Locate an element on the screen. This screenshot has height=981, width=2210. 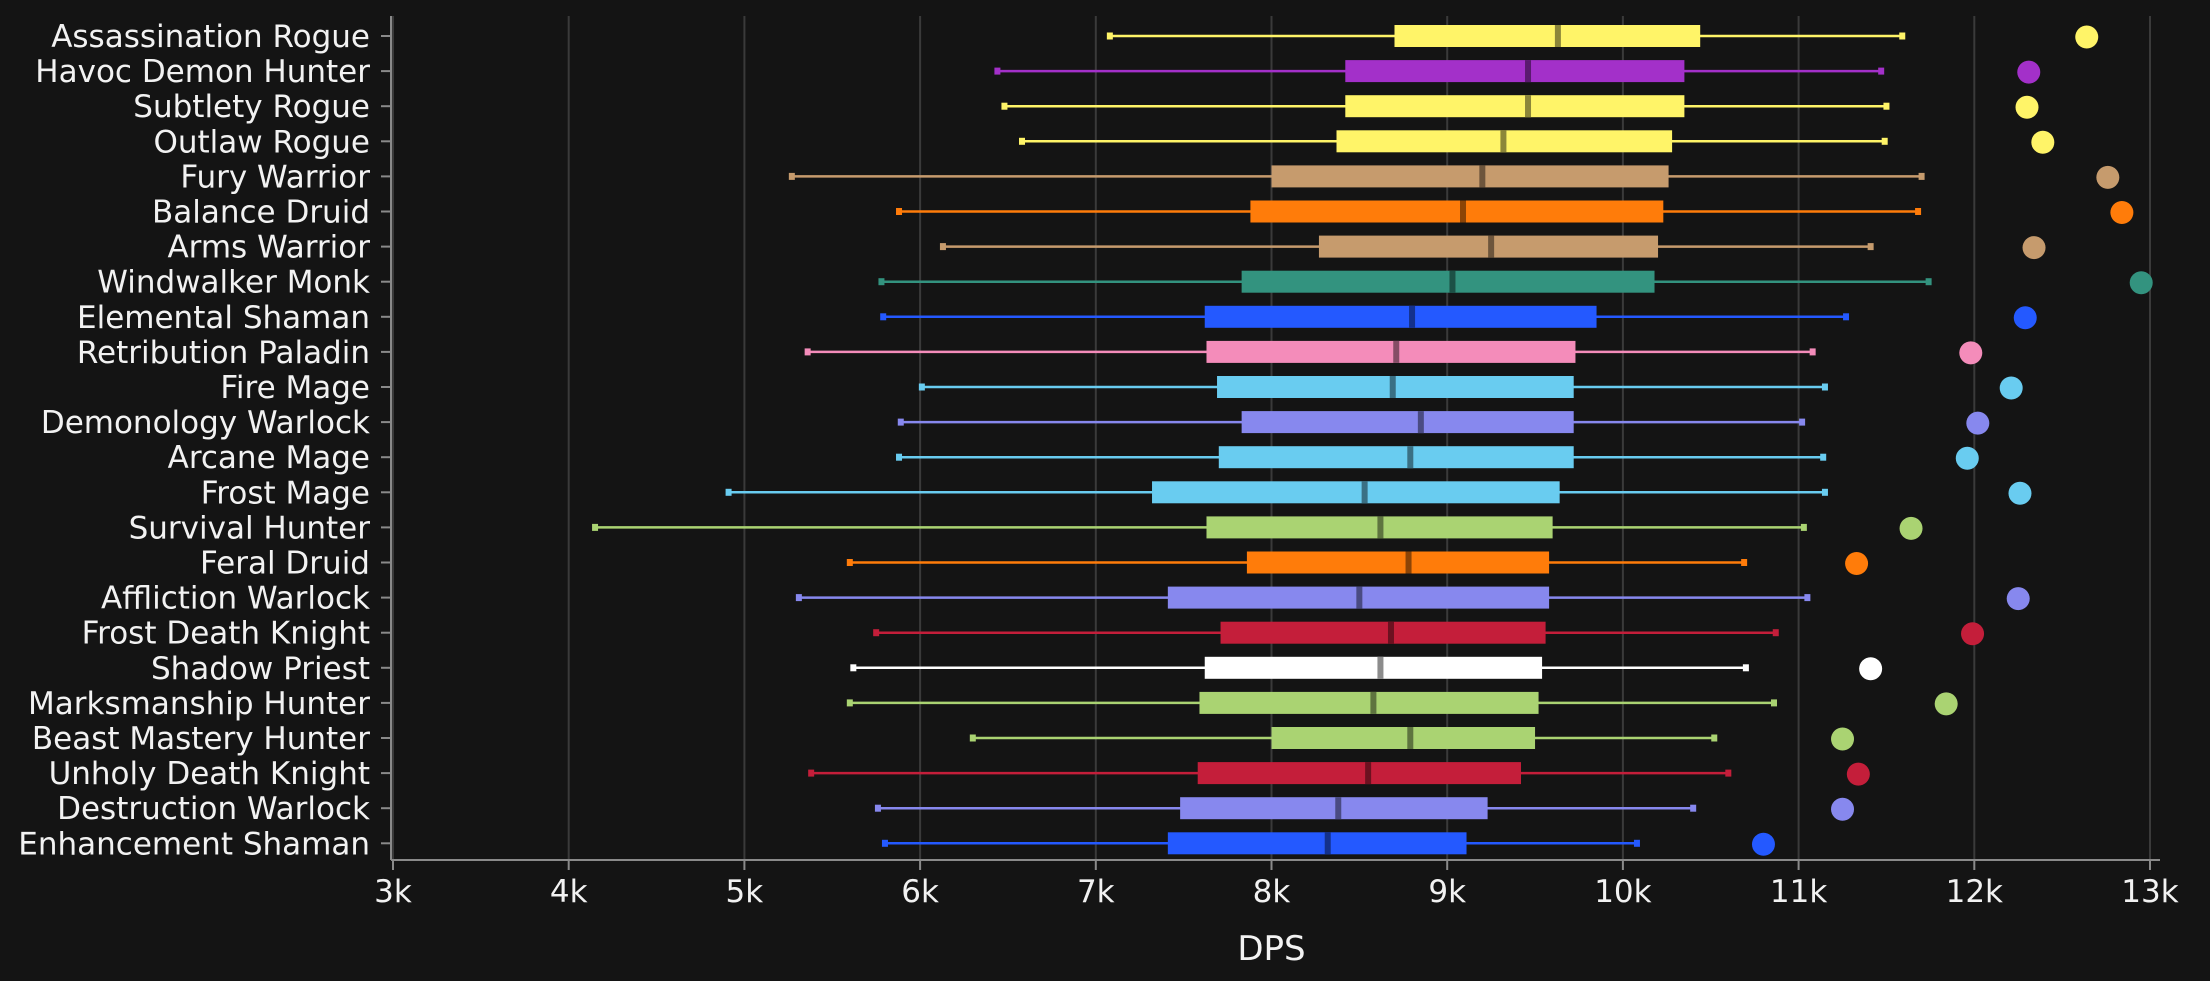
x-tick-label: 12k is located at coordinates (1974, 892).